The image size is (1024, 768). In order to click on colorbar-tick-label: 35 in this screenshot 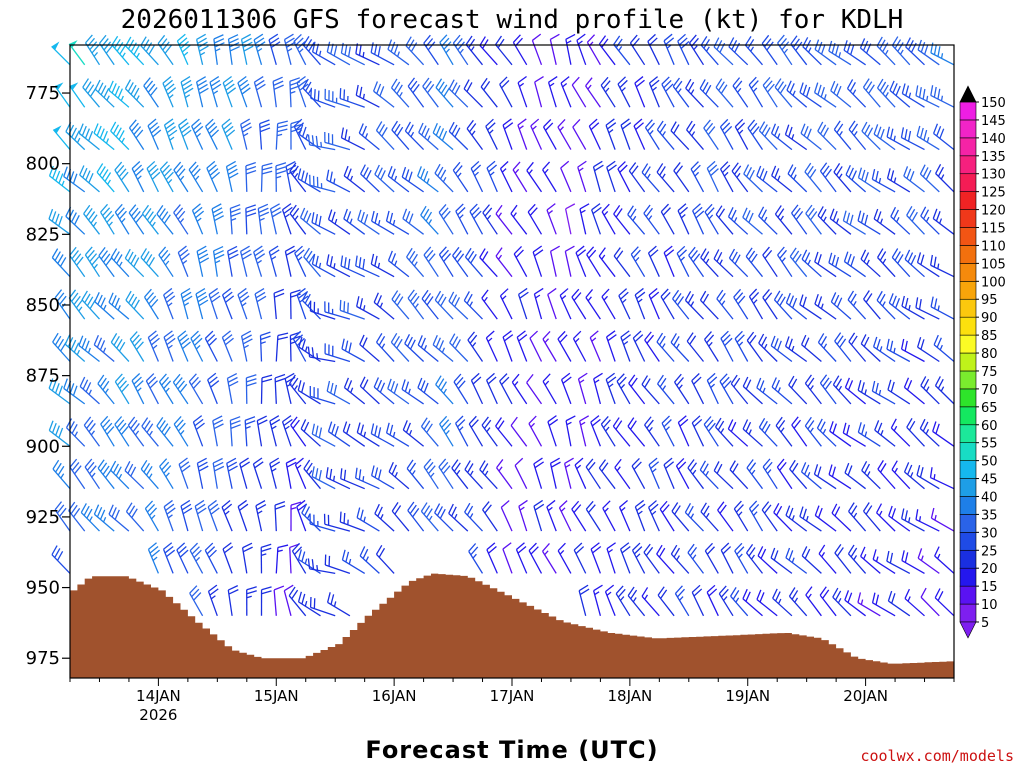, I will do `click(989, 515)`.